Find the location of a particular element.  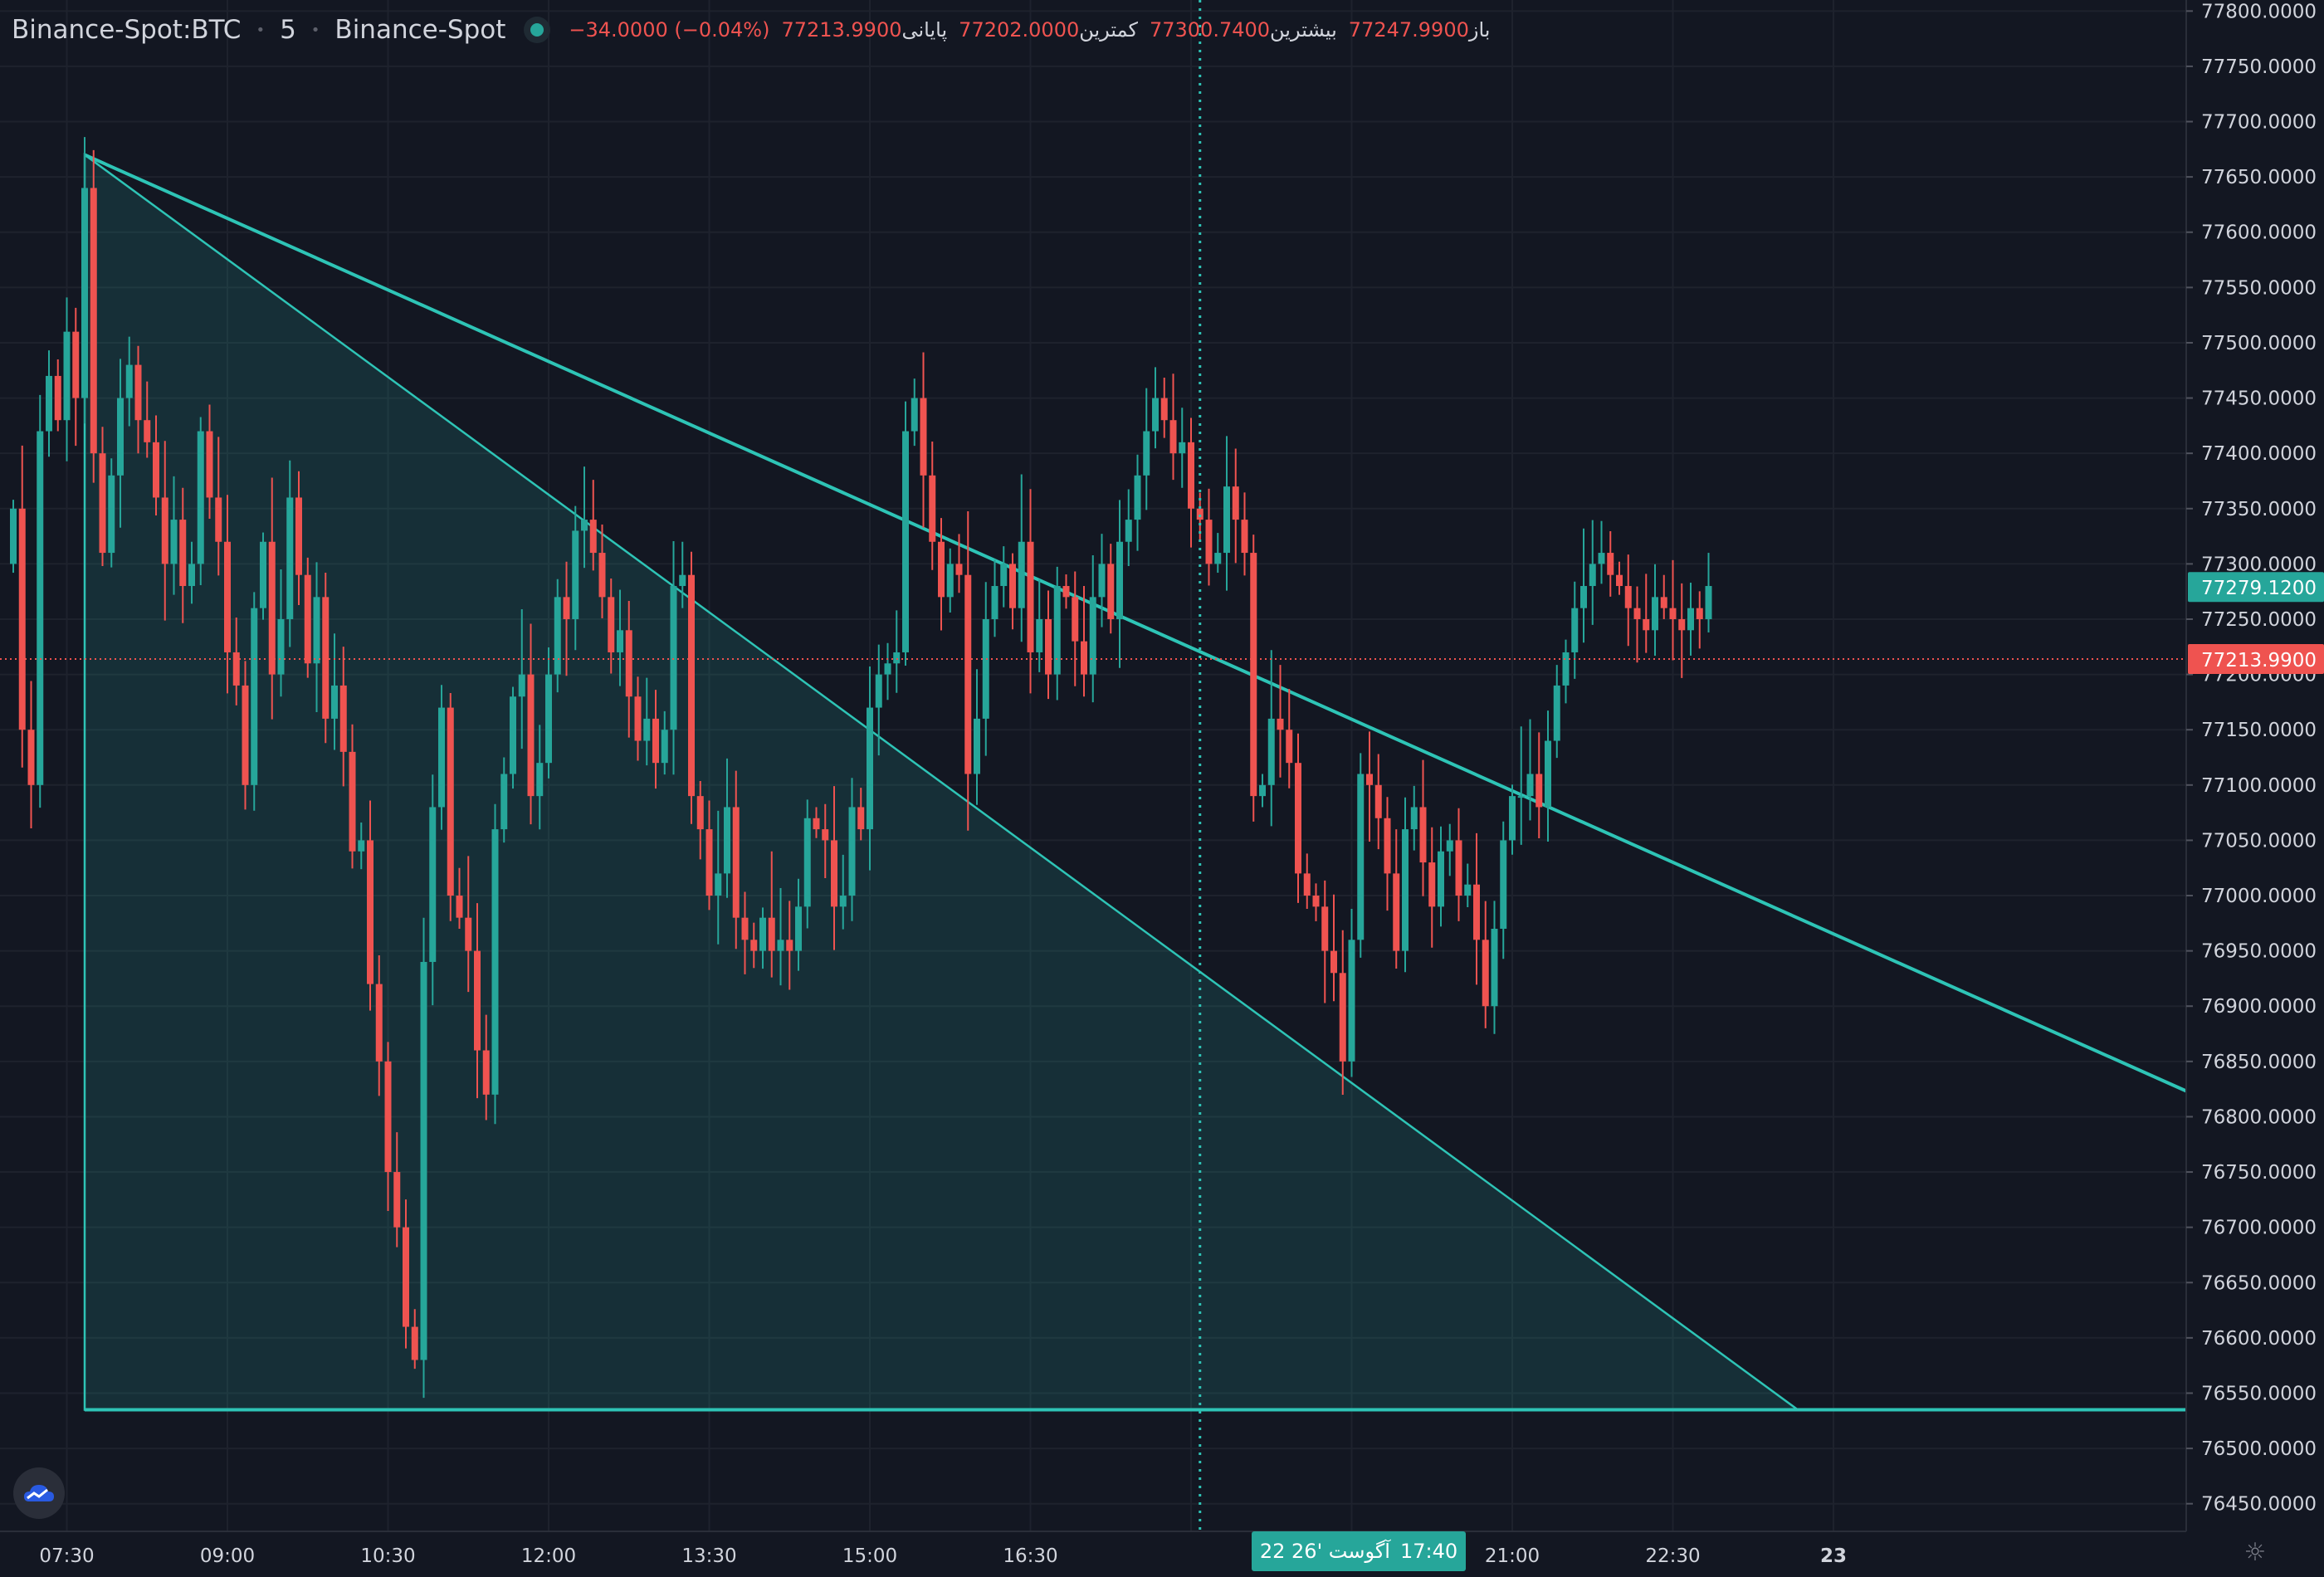

ohlc-high: بیشترین77300.7400 is located at coordinates (1243, 30).